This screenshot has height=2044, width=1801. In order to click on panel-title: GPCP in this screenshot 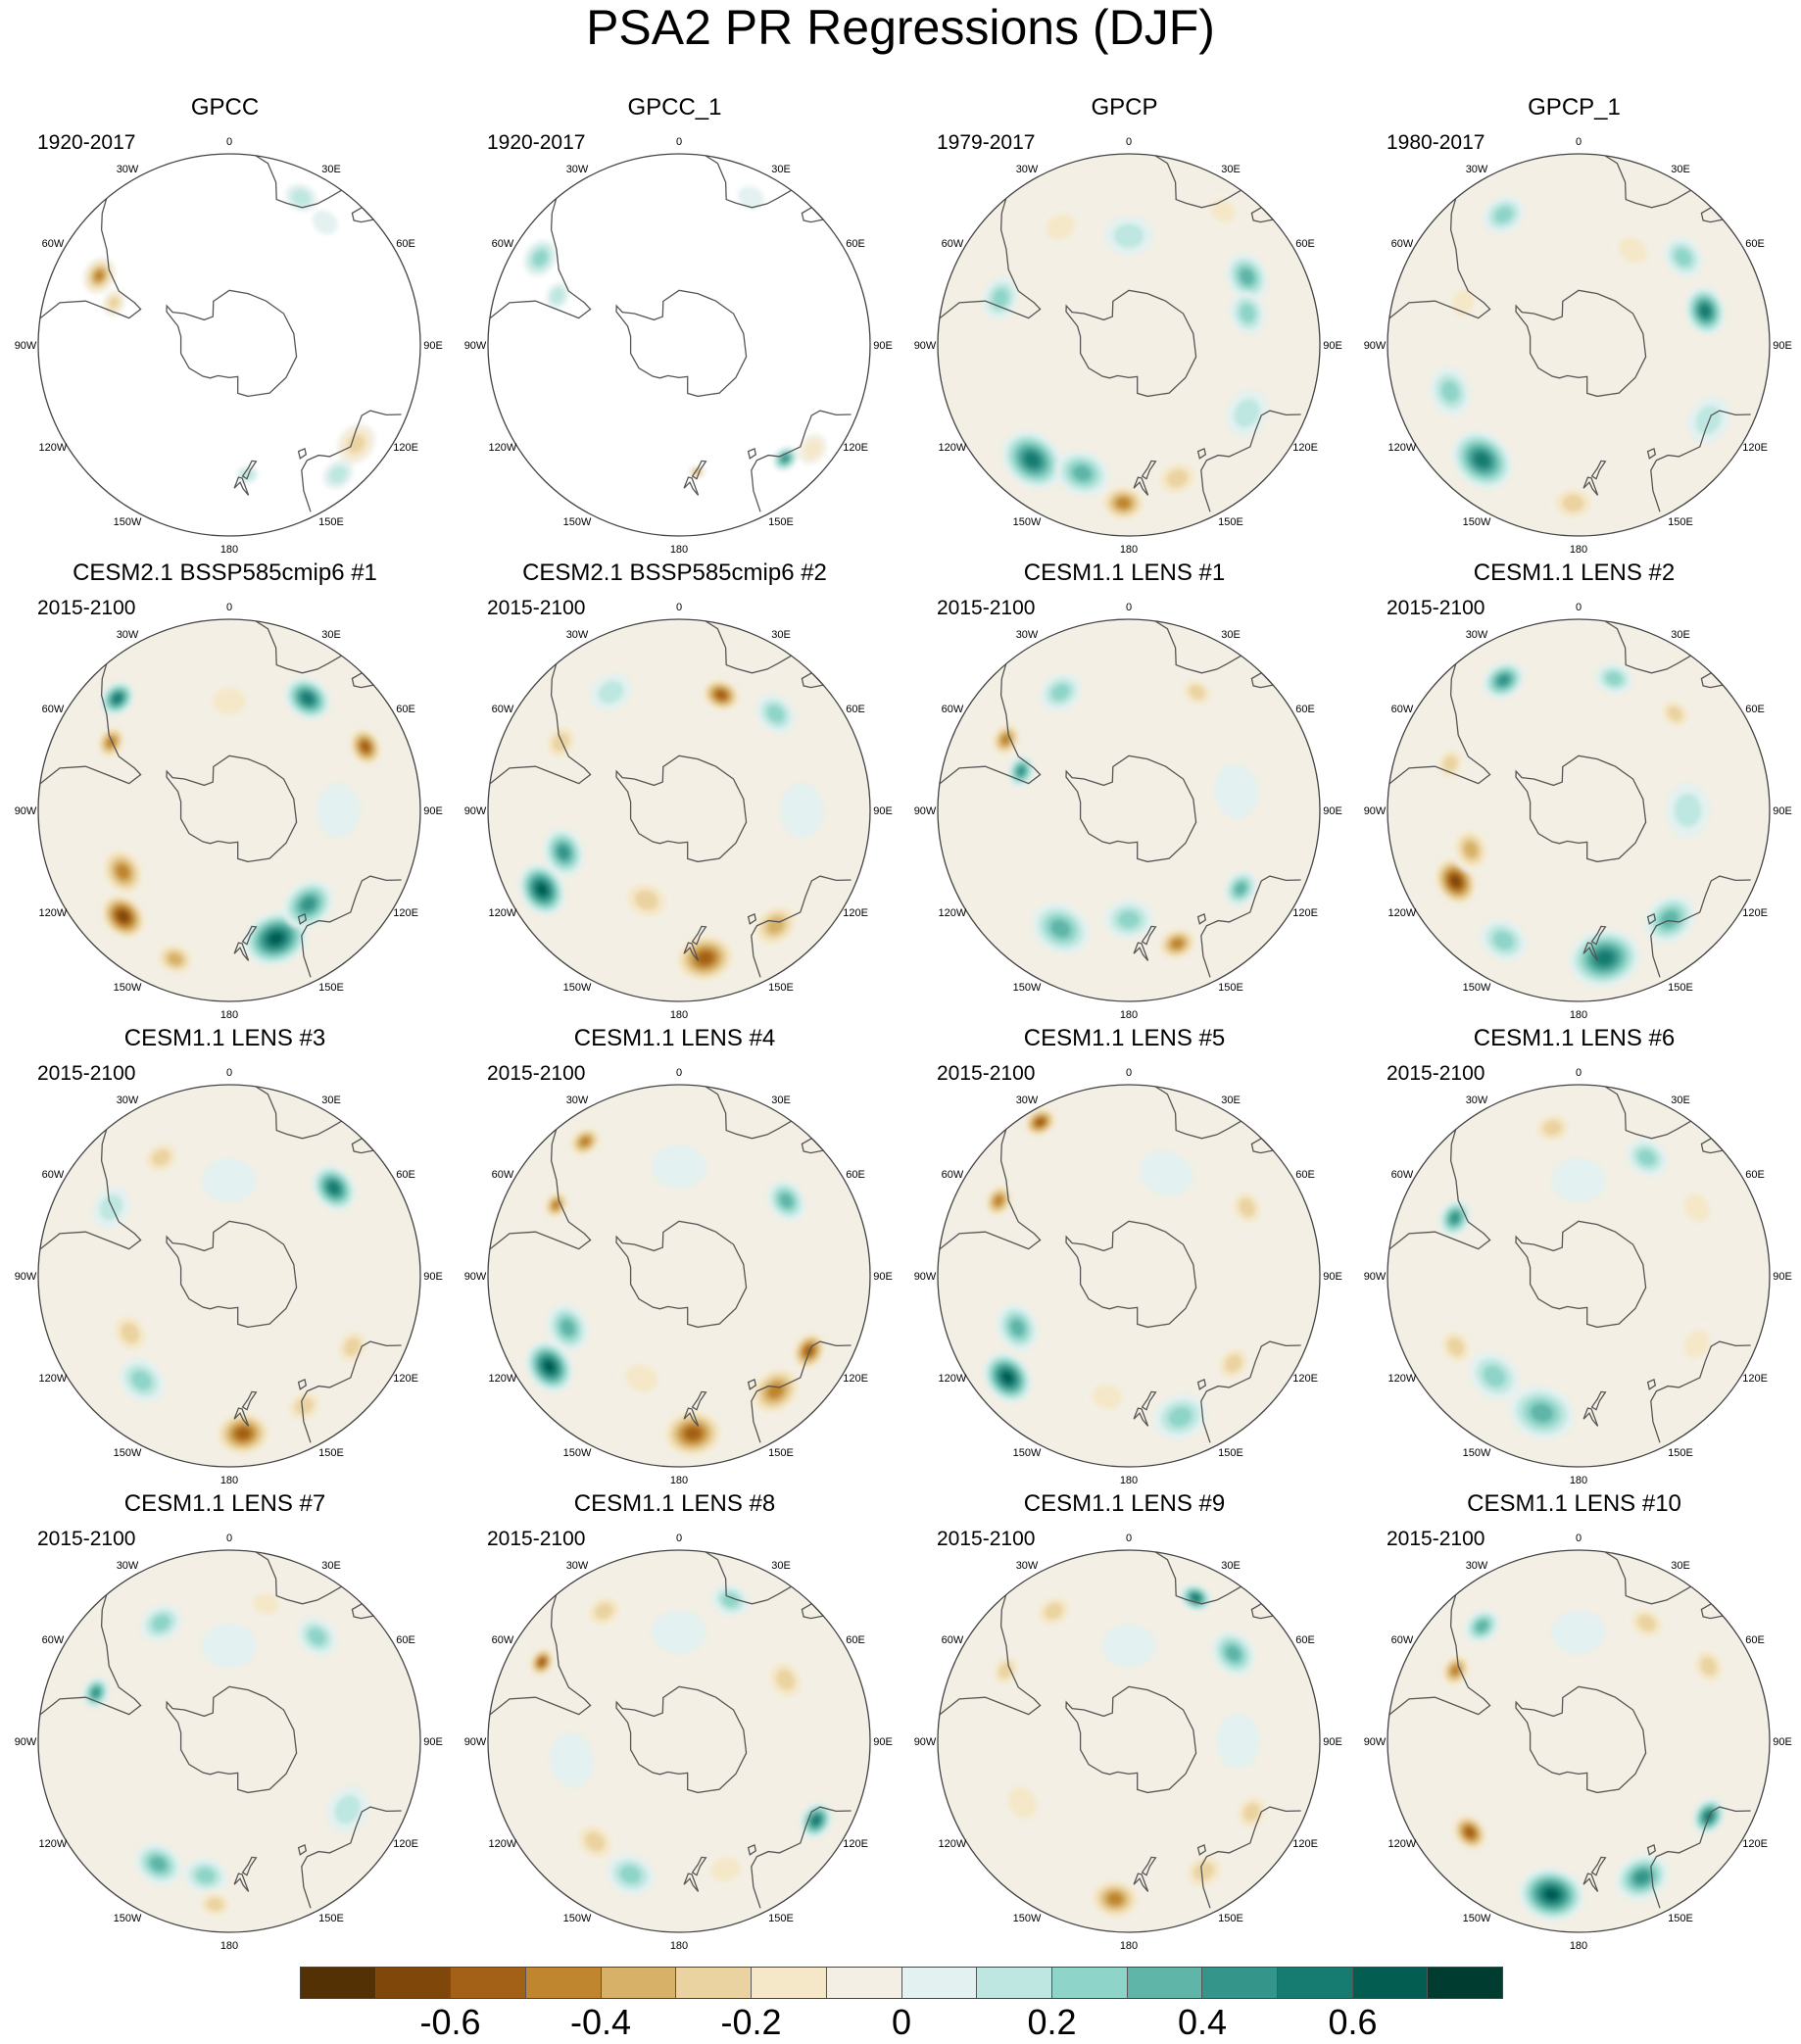, I will do `click(1124, 108)`.